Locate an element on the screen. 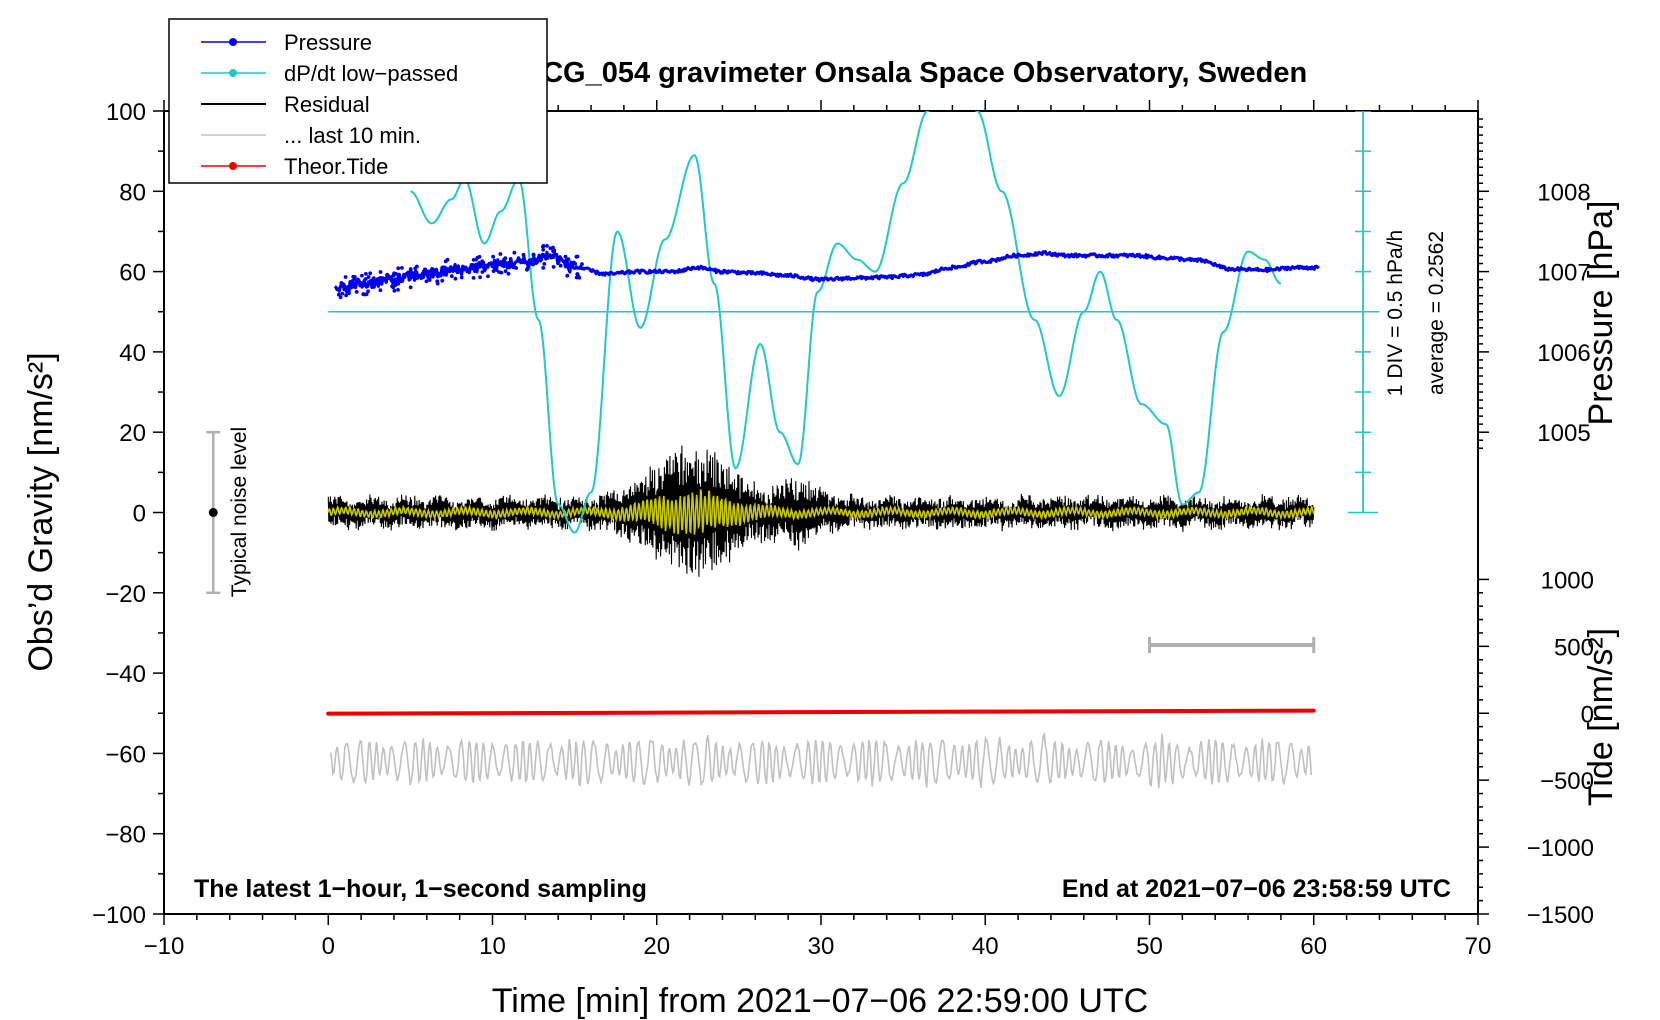 Image resolution: width=1660 pixels, height=1020 pixels. tide-tick-label: −1000 is located at coordinates (1560, 848).